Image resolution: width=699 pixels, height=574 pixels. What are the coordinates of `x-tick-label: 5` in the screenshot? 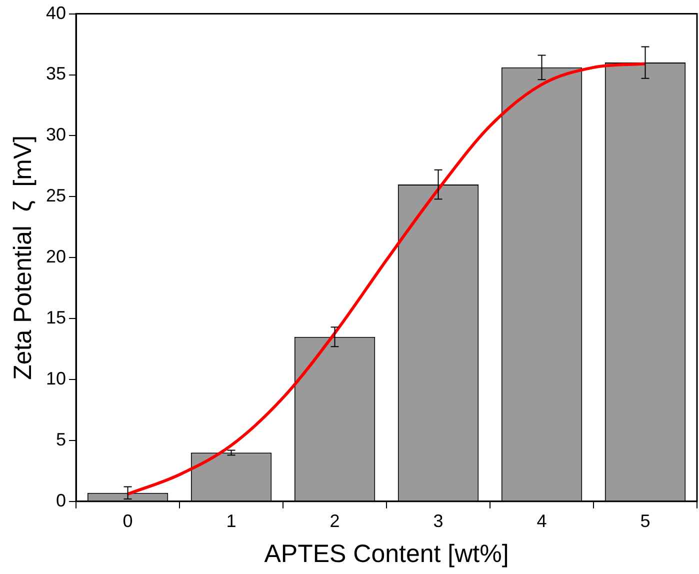 It's located at (645, 521).